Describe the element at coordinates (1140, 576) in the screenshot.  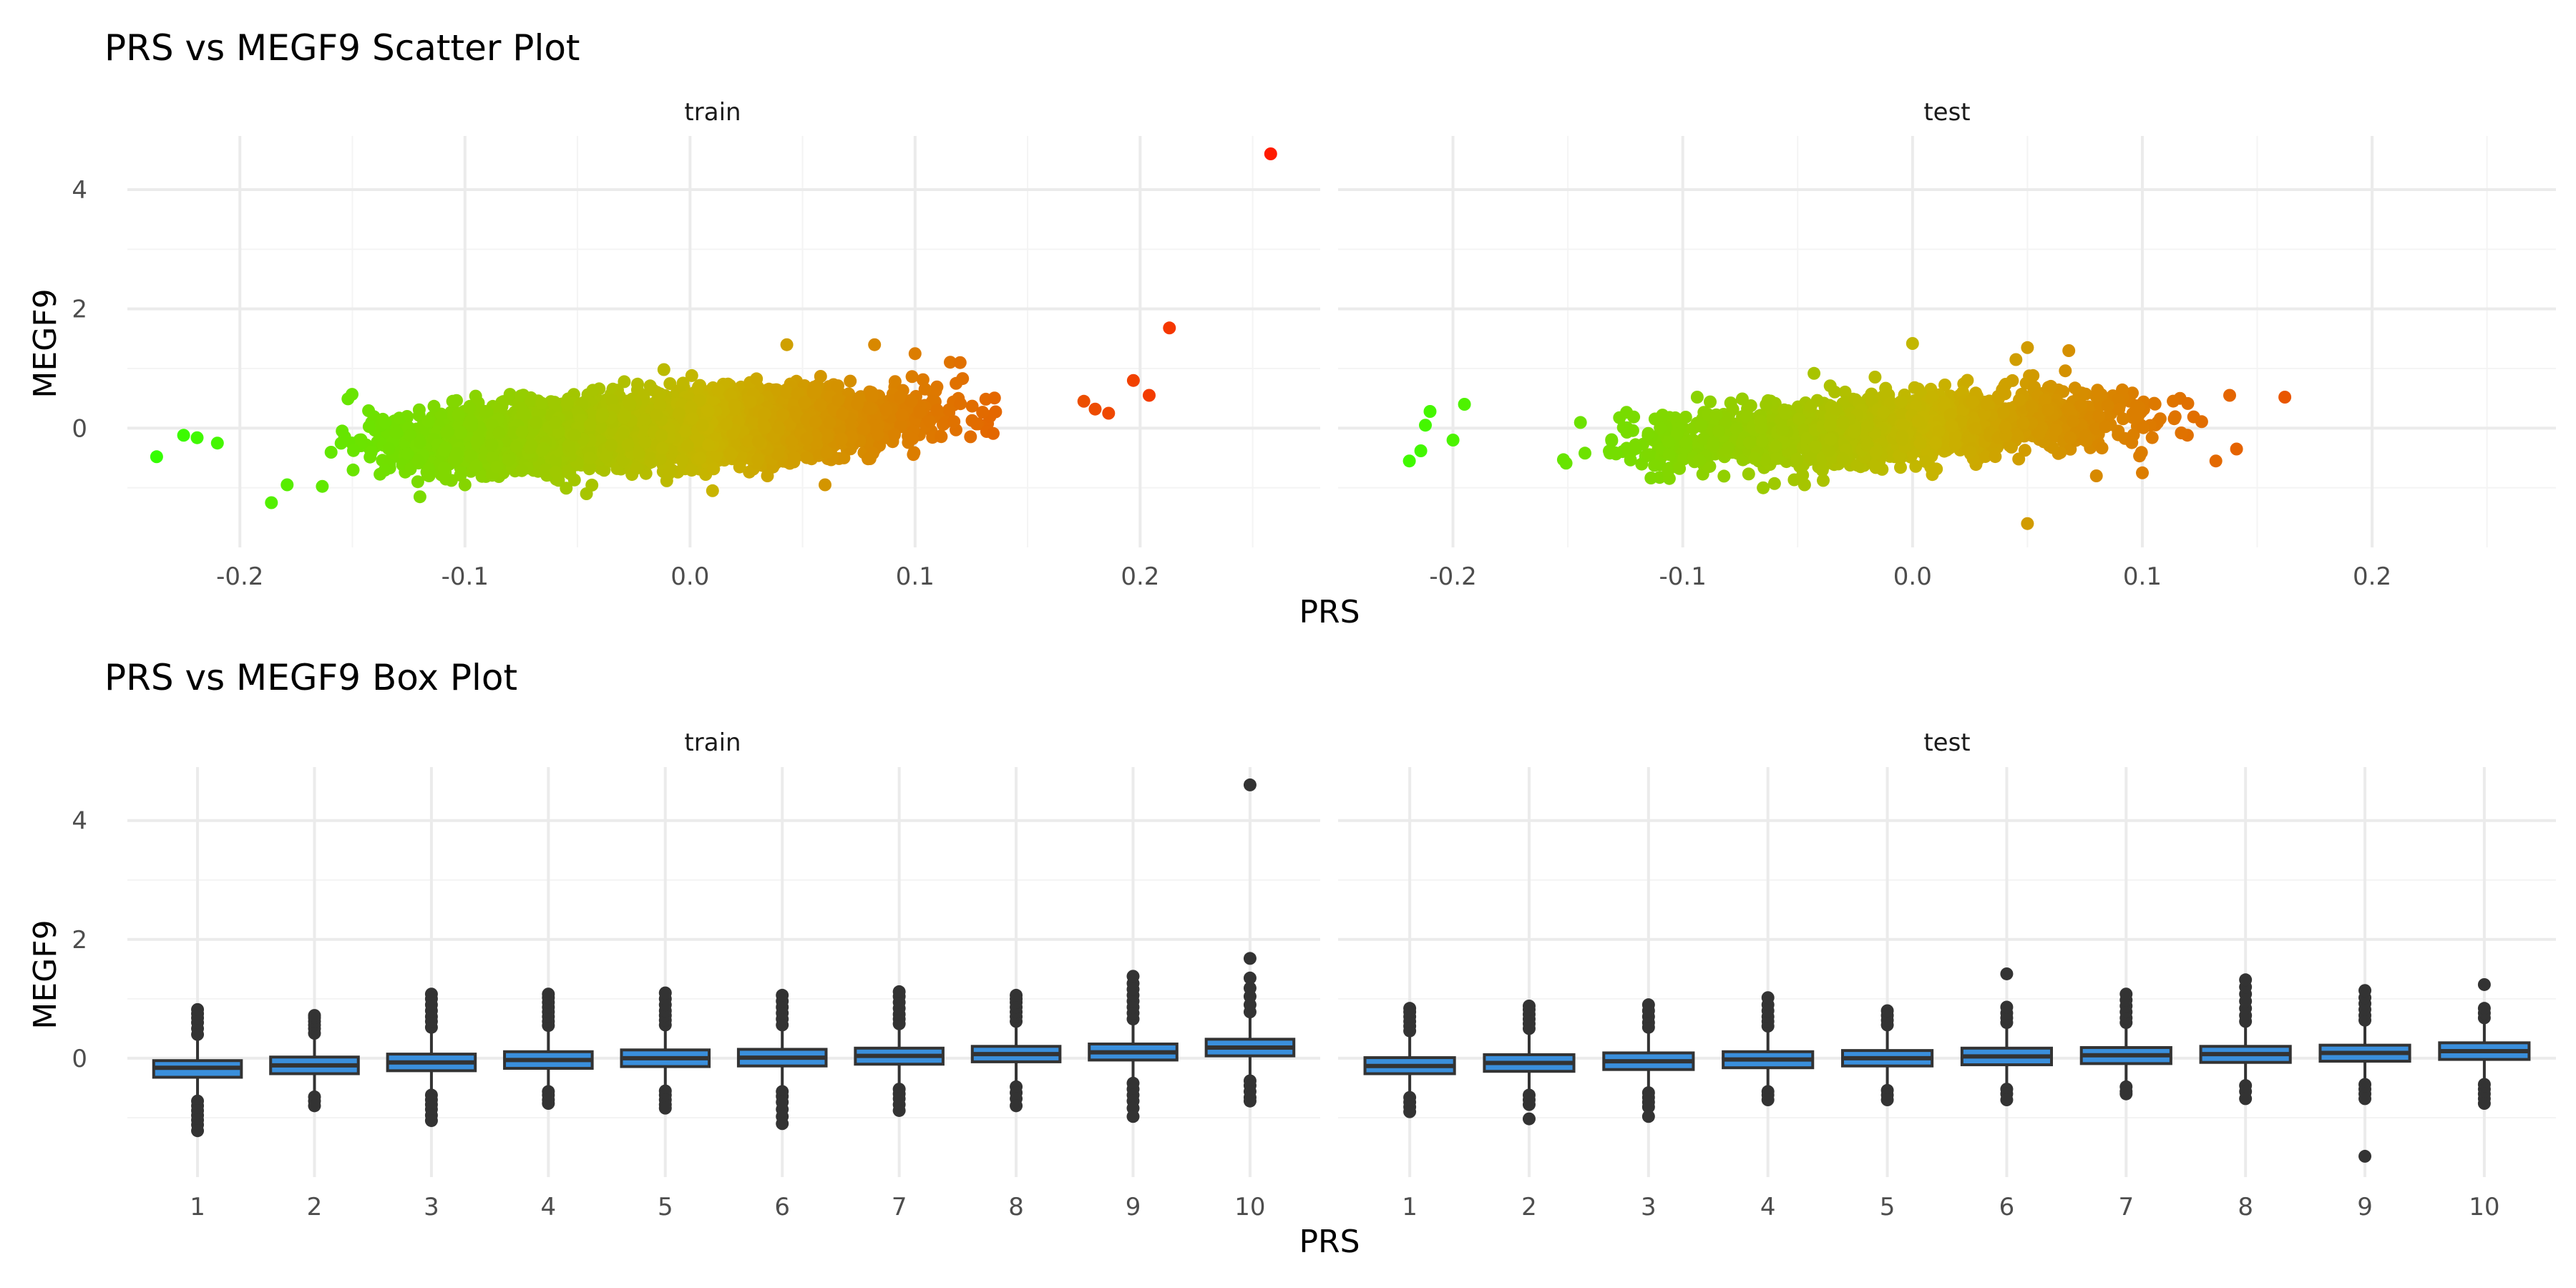
I see `x-tick-label: 0.2` at that location.